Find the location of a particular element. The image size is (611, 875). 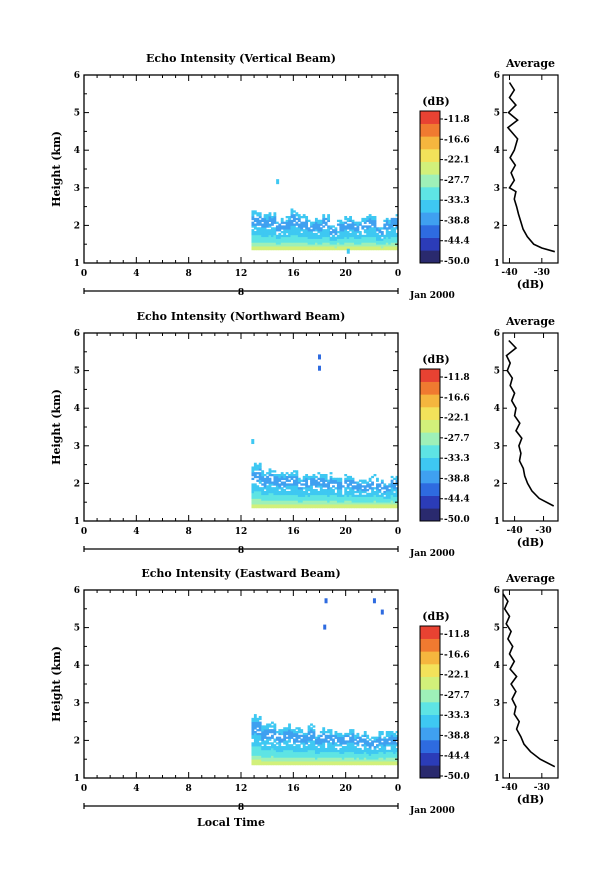

chart-title: Echo Intensity (Northward Beam) is located at coordinates (241, 316).